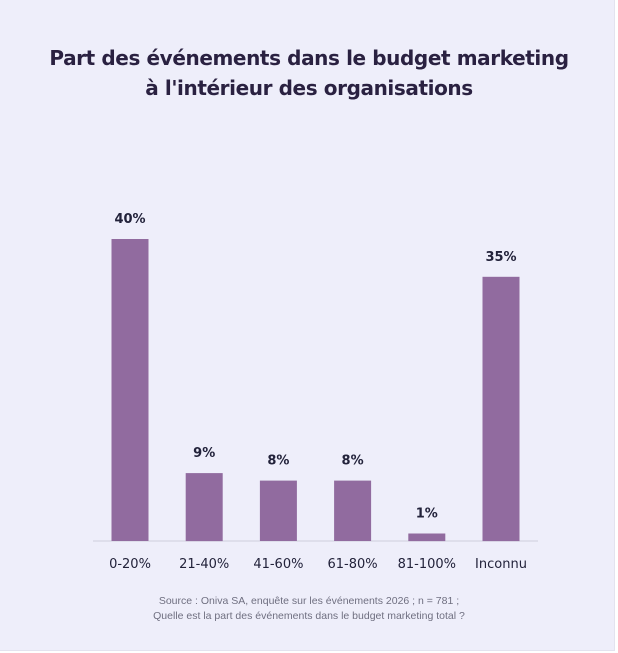 The width and height of the screenshot is (618, 653). Describe the element at coordinates (501, 409) in the screenshot. I see `bar-Inconnu` at that location.